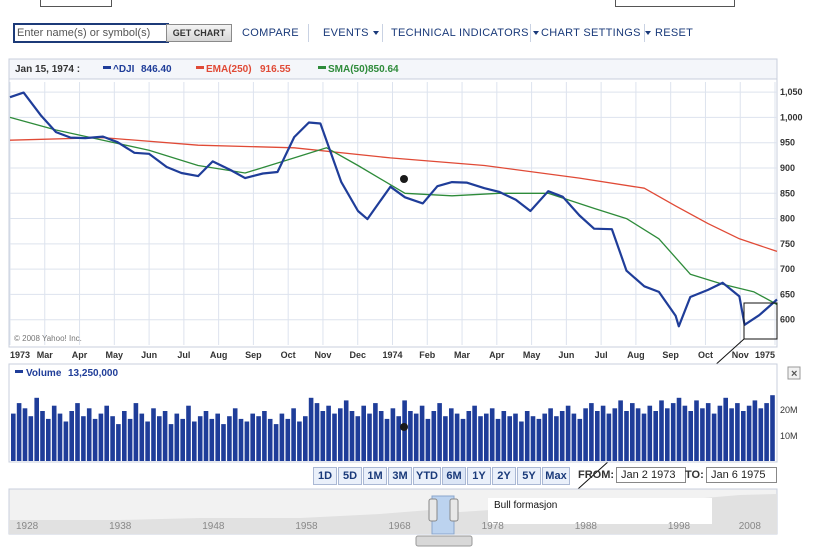 Image resolution: width=831 pixels, height=552 pixels. Describe the element at coordinates (454, 476) in the screenshot. I see `range-button-6m: 6M` at that location.